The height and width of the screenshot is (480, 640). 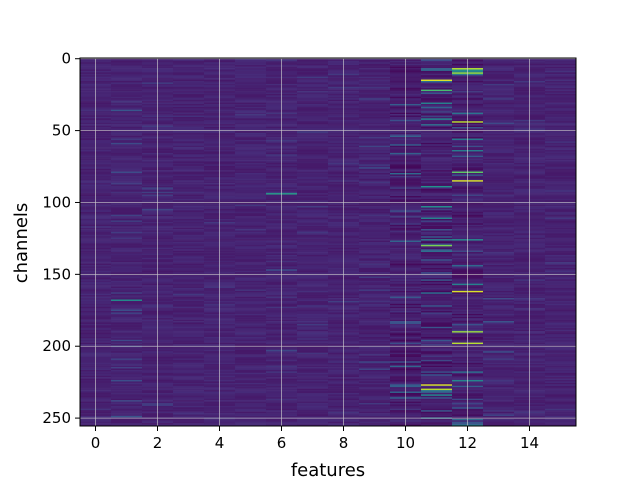 I want to click on y-tick-label: 200, so click(x=56, y=346).